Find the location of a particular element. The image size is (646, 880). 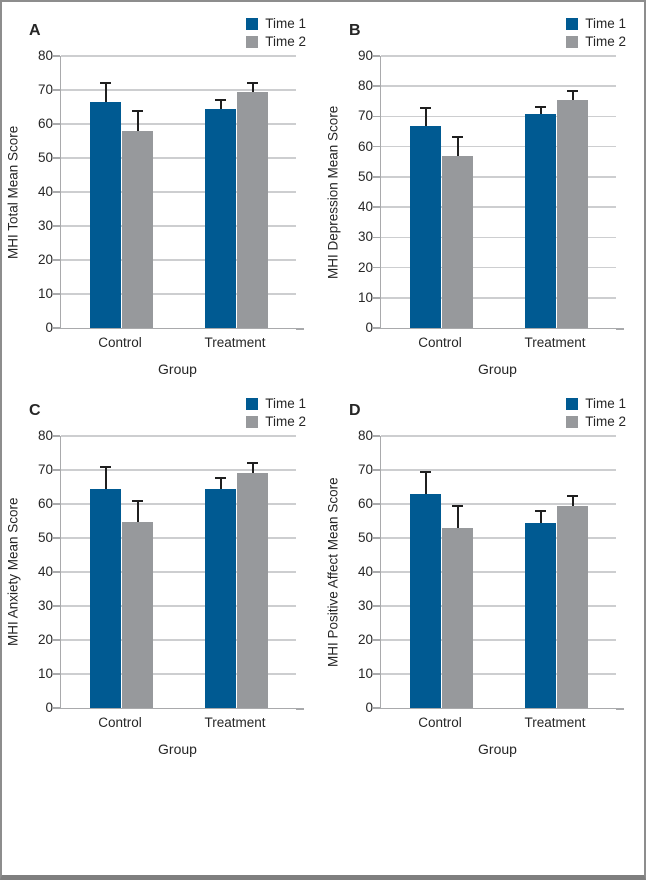

x-tick-label: Control is located at coordinates (440, 722).